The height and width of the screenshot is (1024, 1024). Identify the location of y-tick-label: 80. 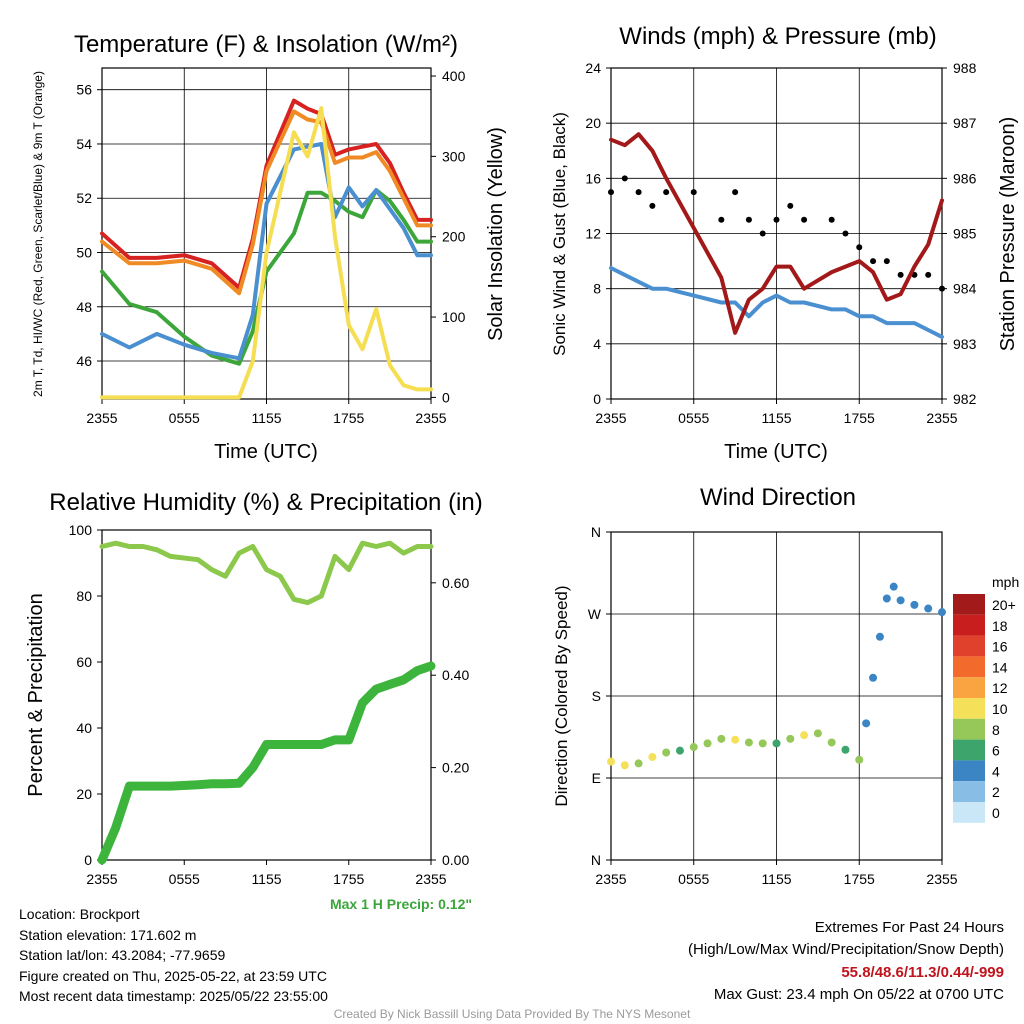
(84, 596).